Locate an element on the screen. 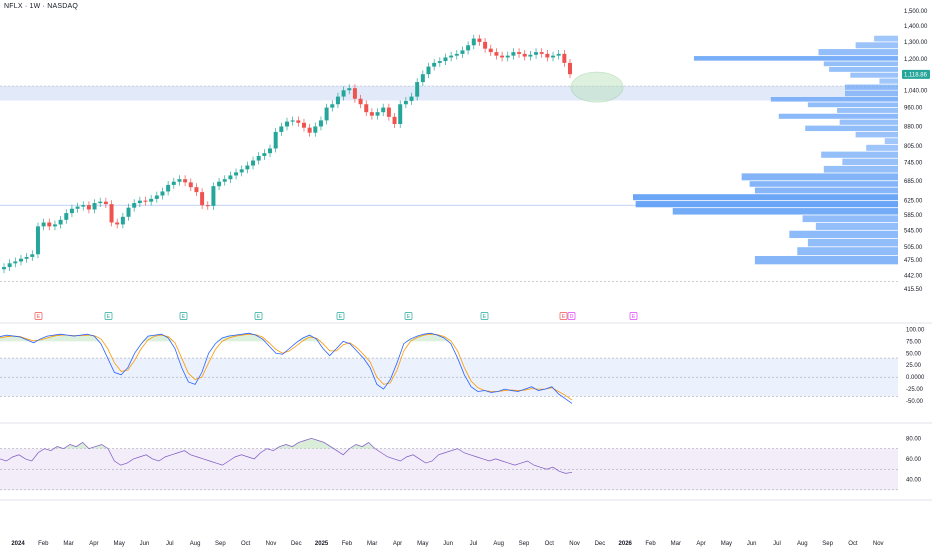  price-tick-label: 685.00 is located at coordinates (913, 182).